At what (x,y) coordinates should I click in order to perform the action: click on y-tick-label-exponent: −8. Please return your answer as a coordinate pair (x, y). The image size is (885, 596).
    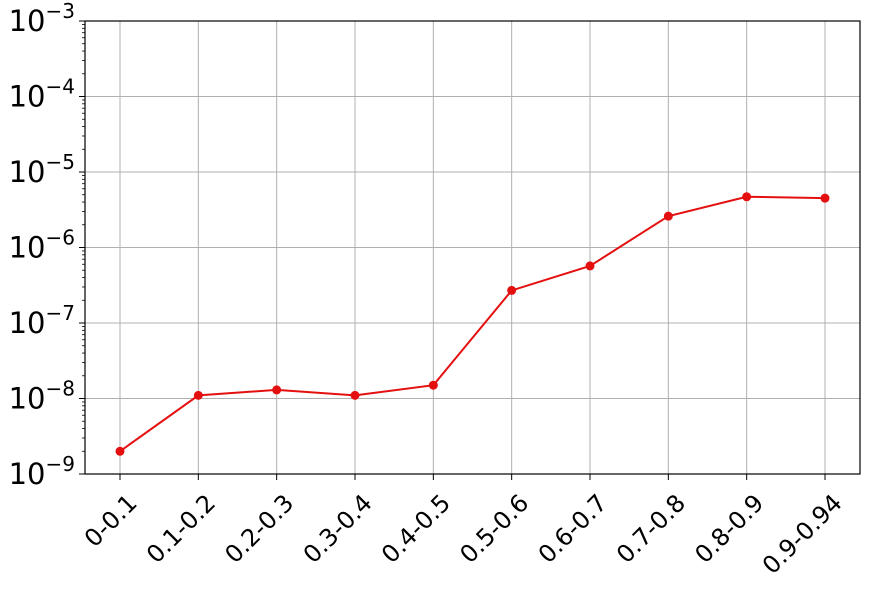
    Looking at the image, I should click on (60, 389).